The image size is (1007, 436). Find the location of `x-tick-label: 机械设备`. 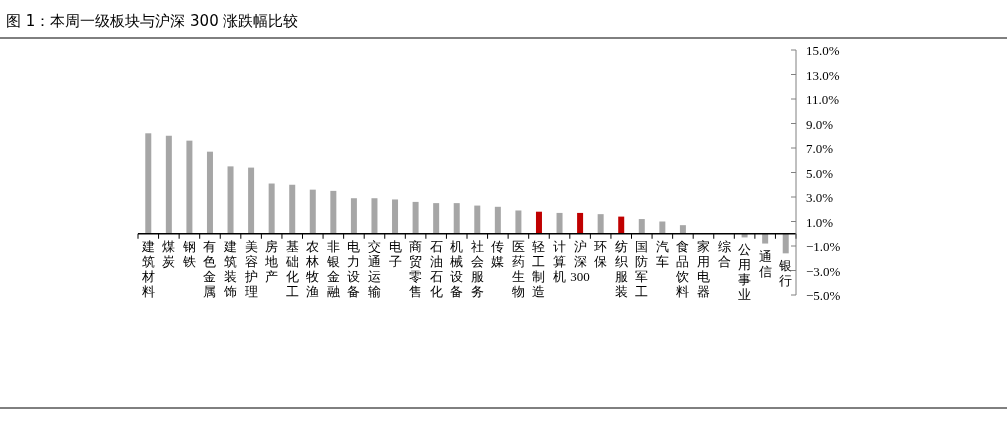

x-tick-label: 机械设备 is located at coordinates (457, 268).